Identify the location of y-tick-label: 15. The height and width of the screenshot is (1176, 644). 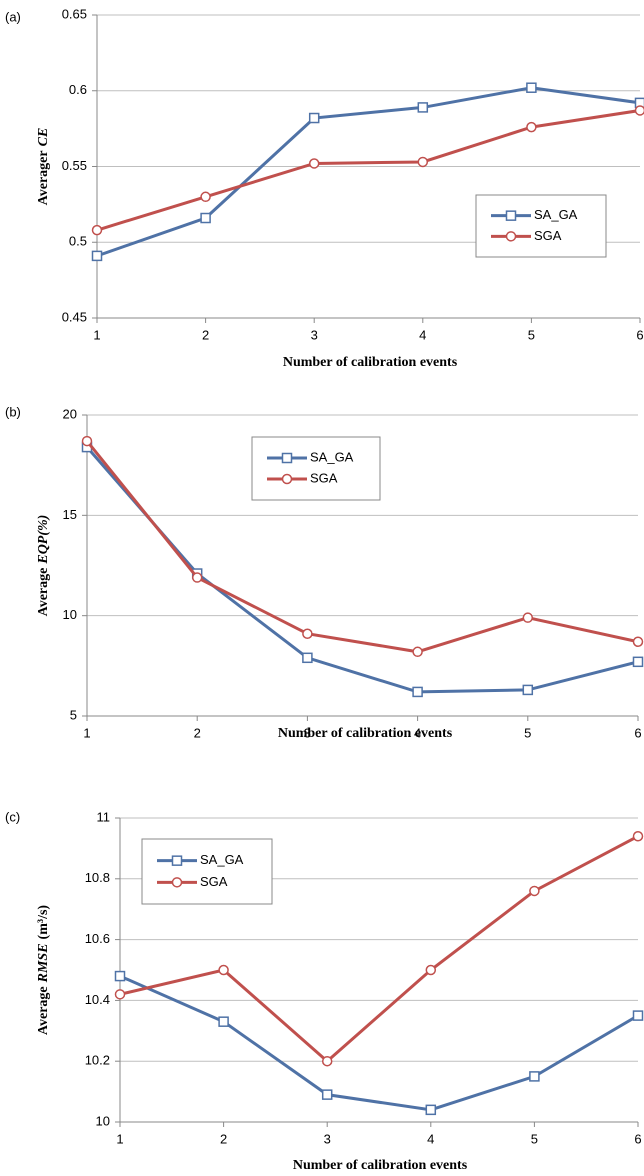
(70, 514).